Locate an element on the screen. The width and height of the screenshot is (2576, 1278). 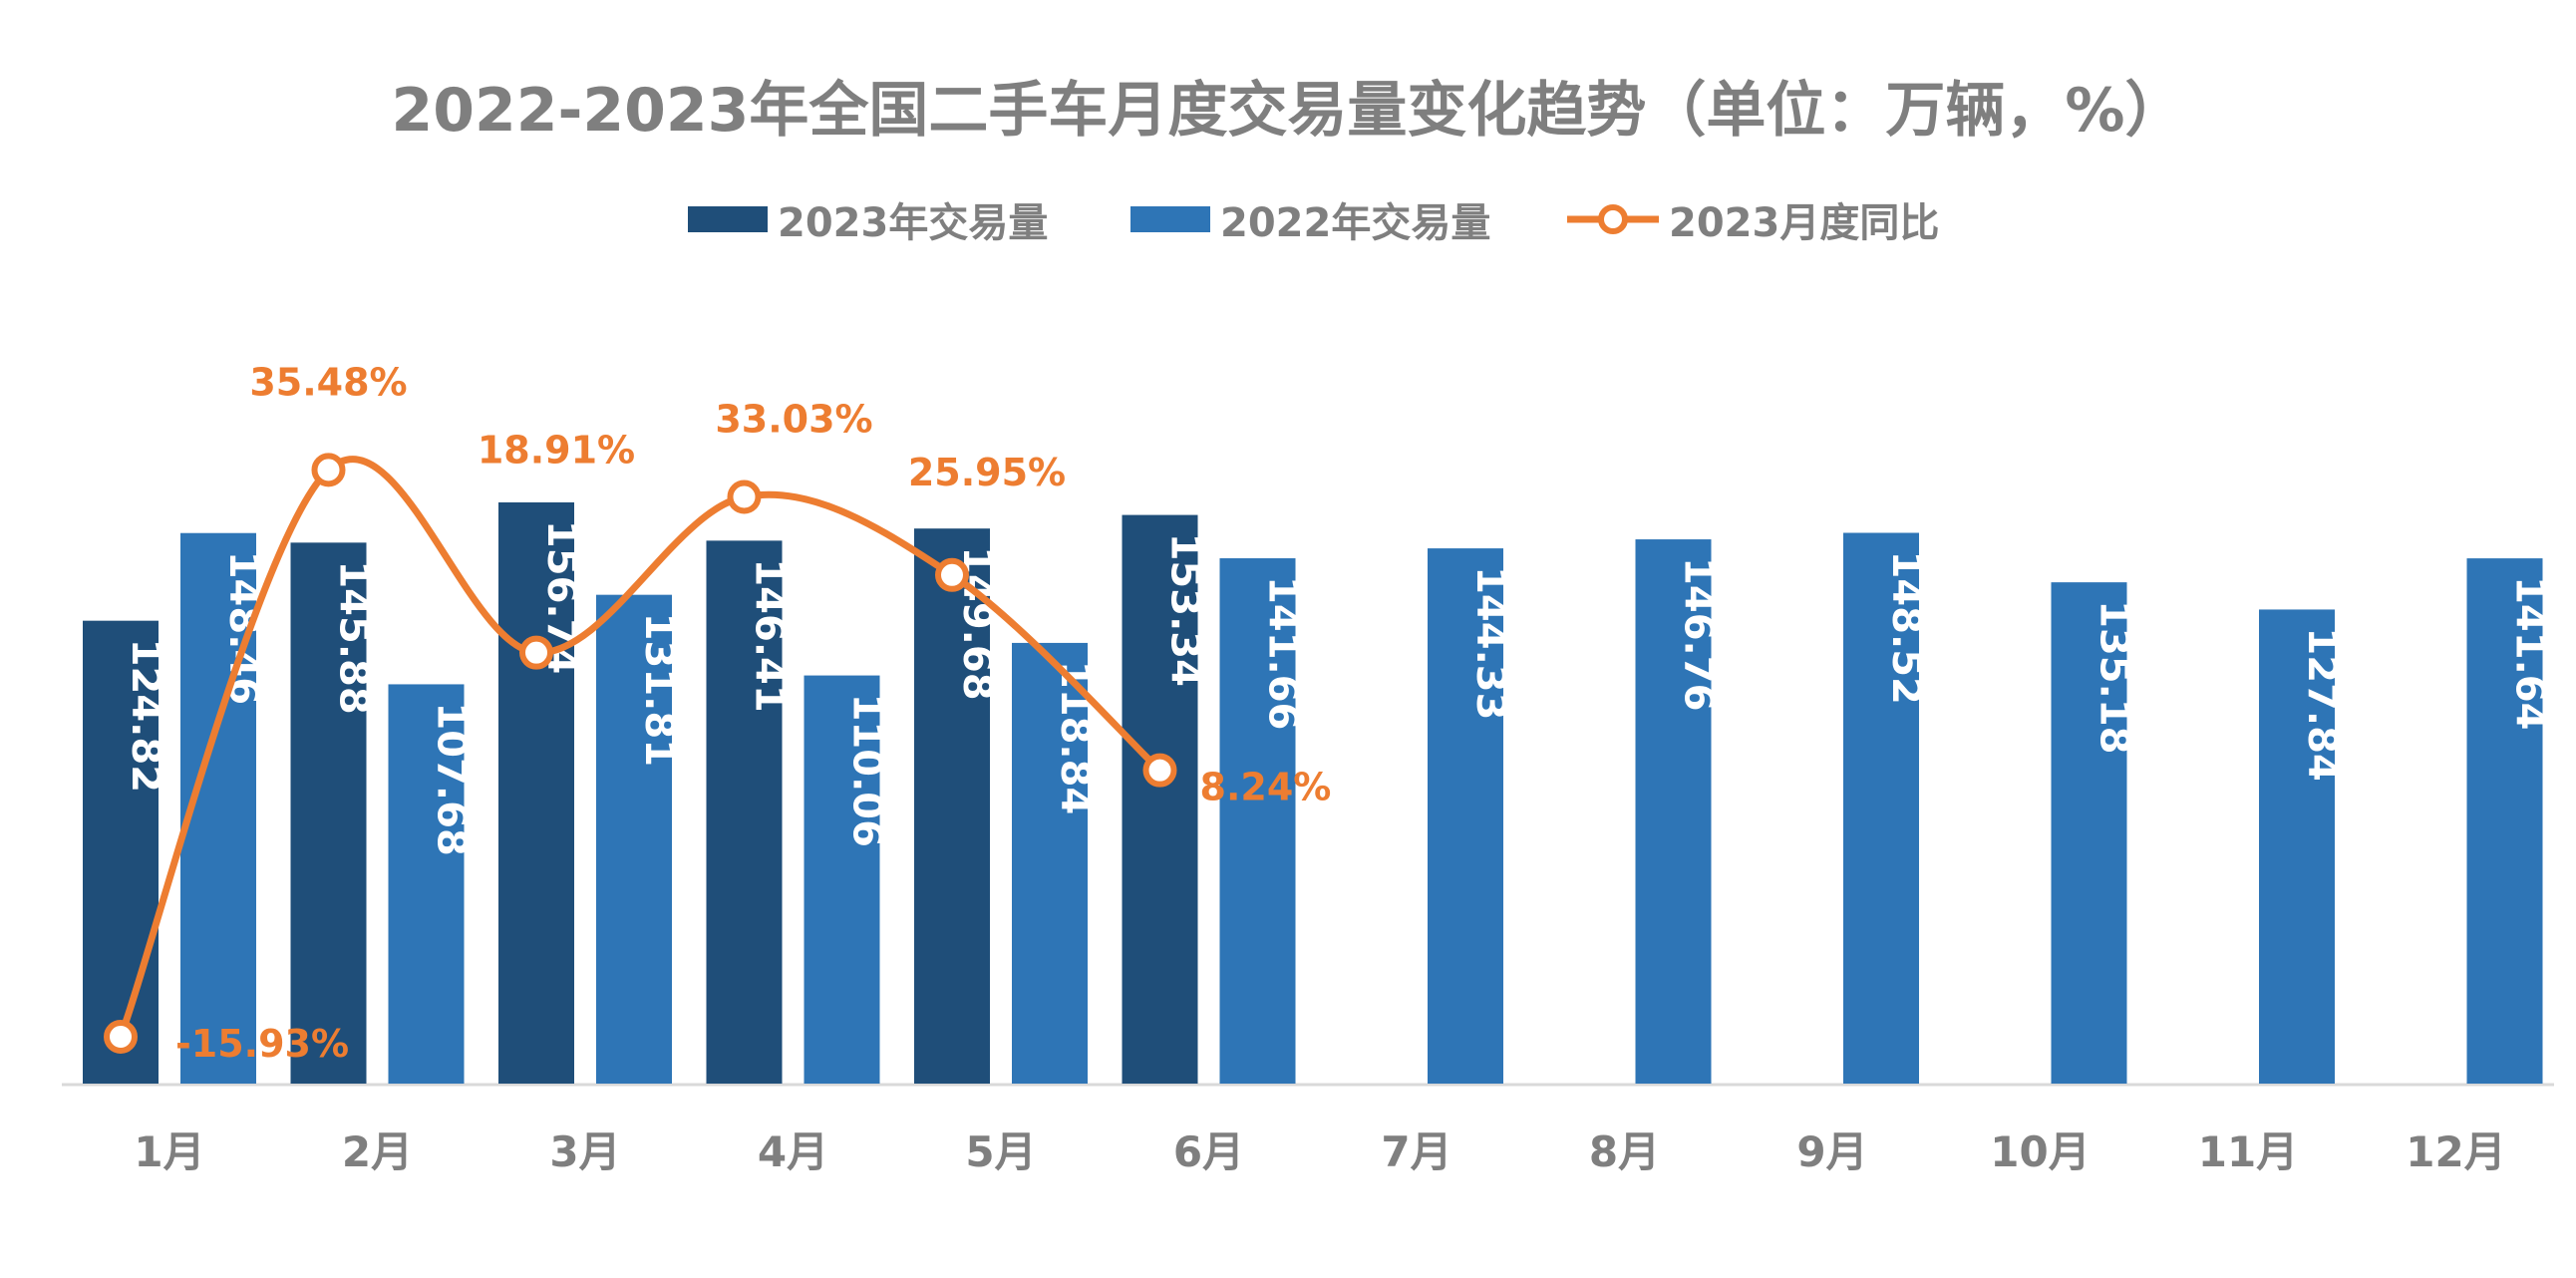
series-2023-data-label-1: 124.82 is located at coordinates (145, 716).